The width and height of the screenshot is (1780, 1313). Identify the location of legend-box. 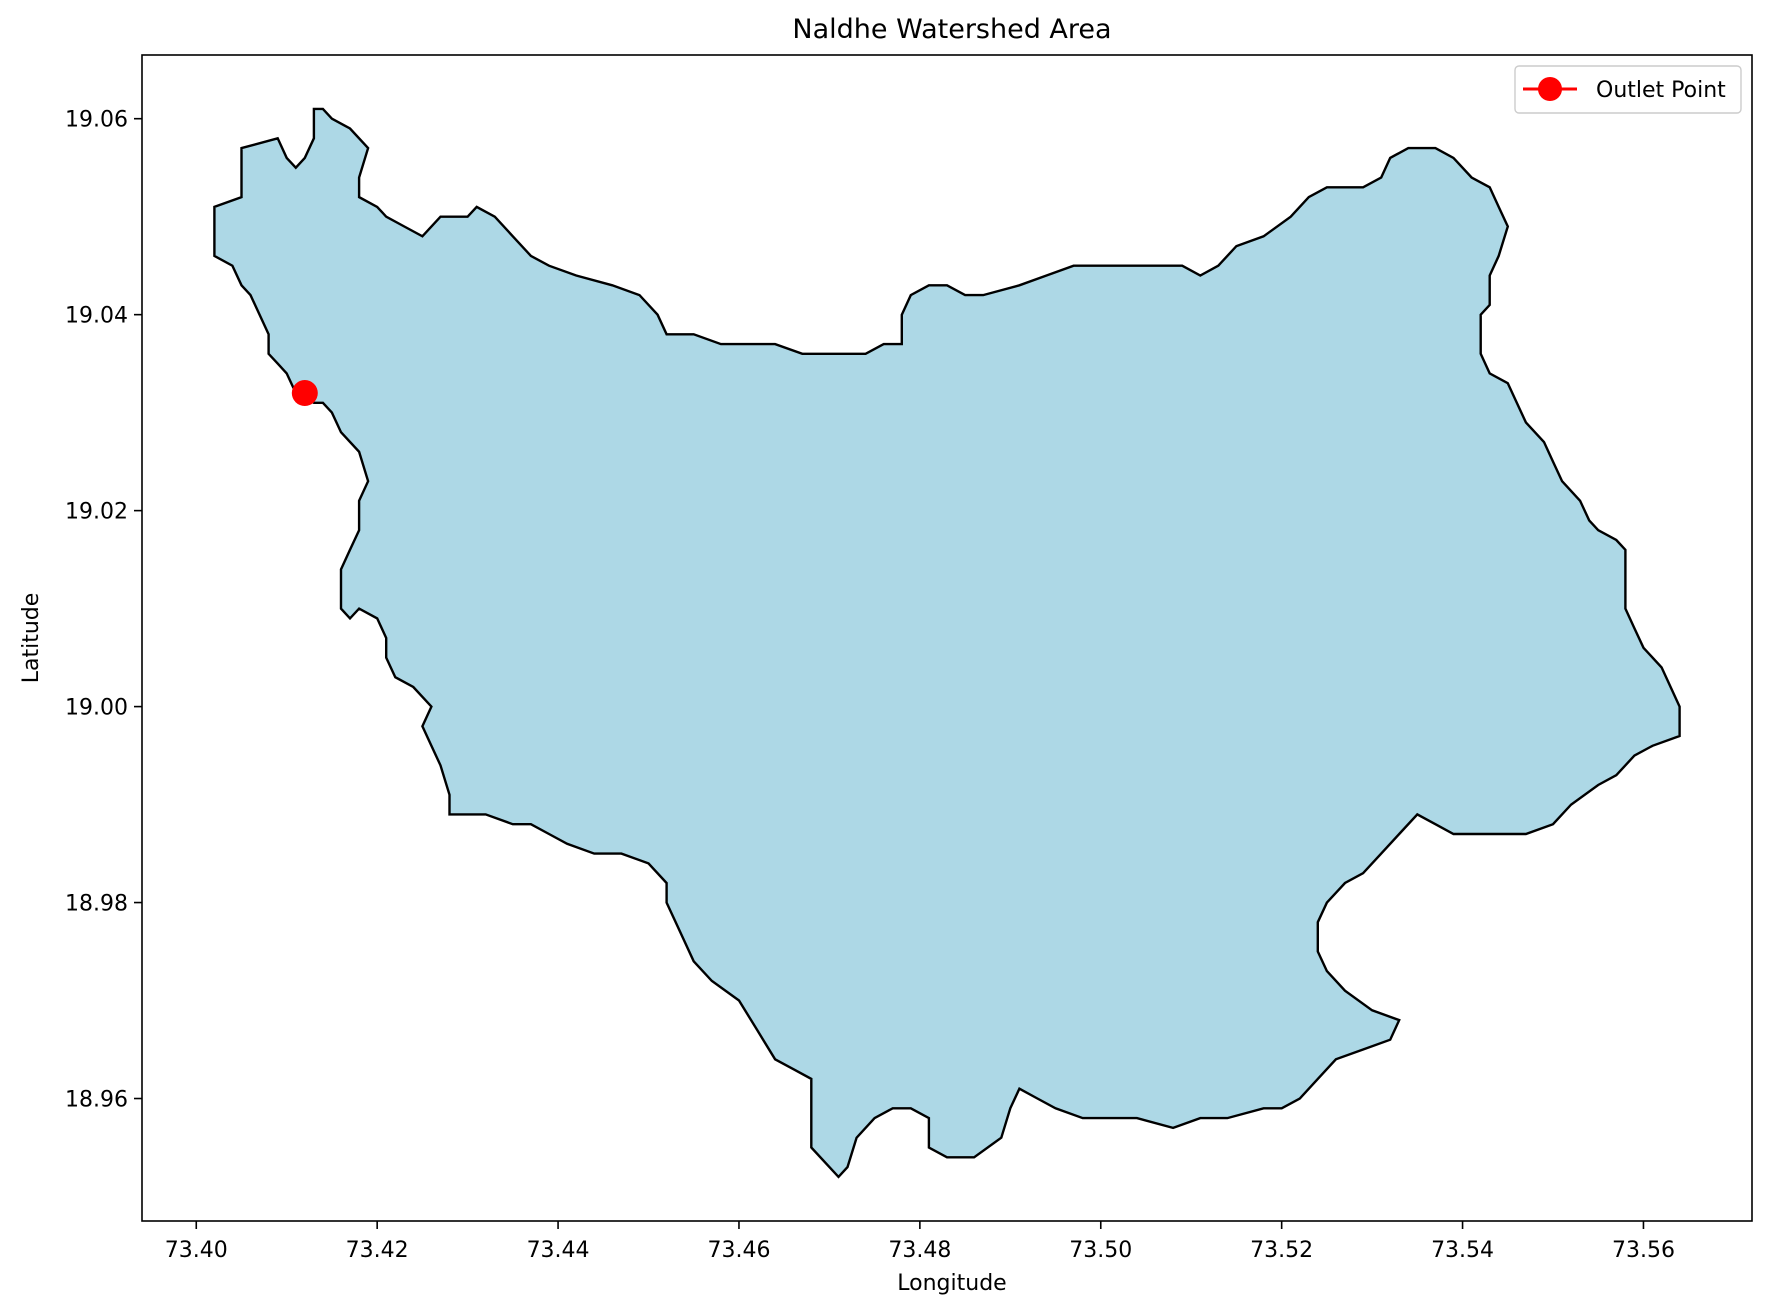
(1628, 89).